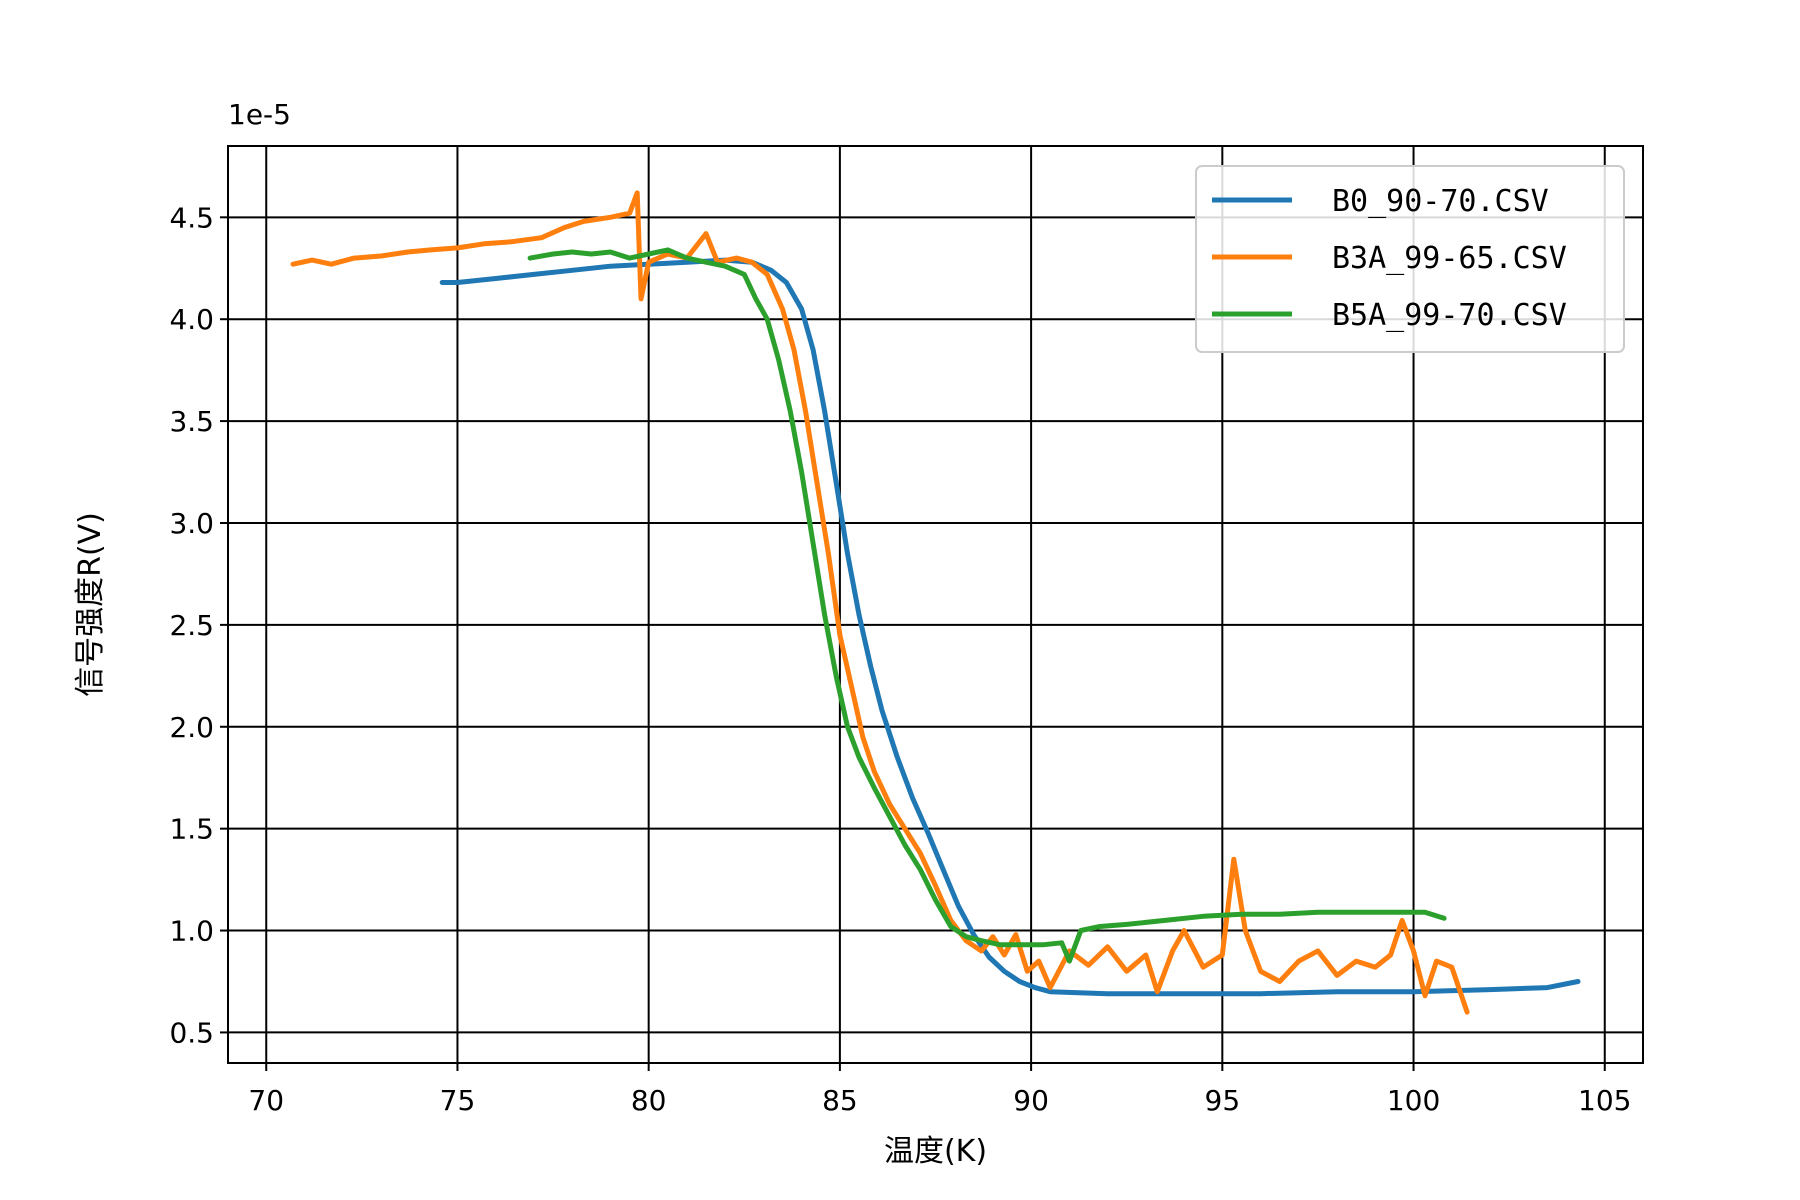 This screenshot has height=1200, width=1800. I want to click on y-tick-label: 1.5, so click(191, 829).